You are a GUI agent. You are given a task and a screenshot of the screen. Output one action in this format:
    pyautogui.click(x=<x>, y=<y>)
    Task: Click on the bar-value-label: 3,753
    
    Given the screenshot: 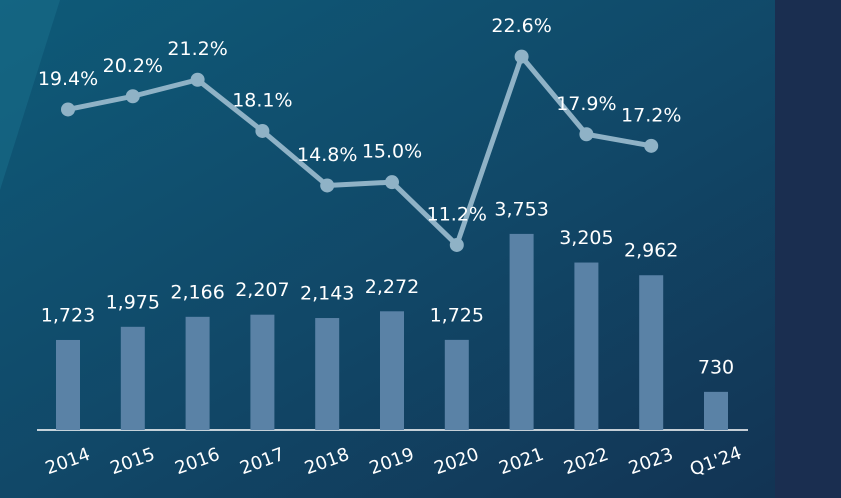 What is the action you would take?
    pyautogui.click(x=521, y=209)
    